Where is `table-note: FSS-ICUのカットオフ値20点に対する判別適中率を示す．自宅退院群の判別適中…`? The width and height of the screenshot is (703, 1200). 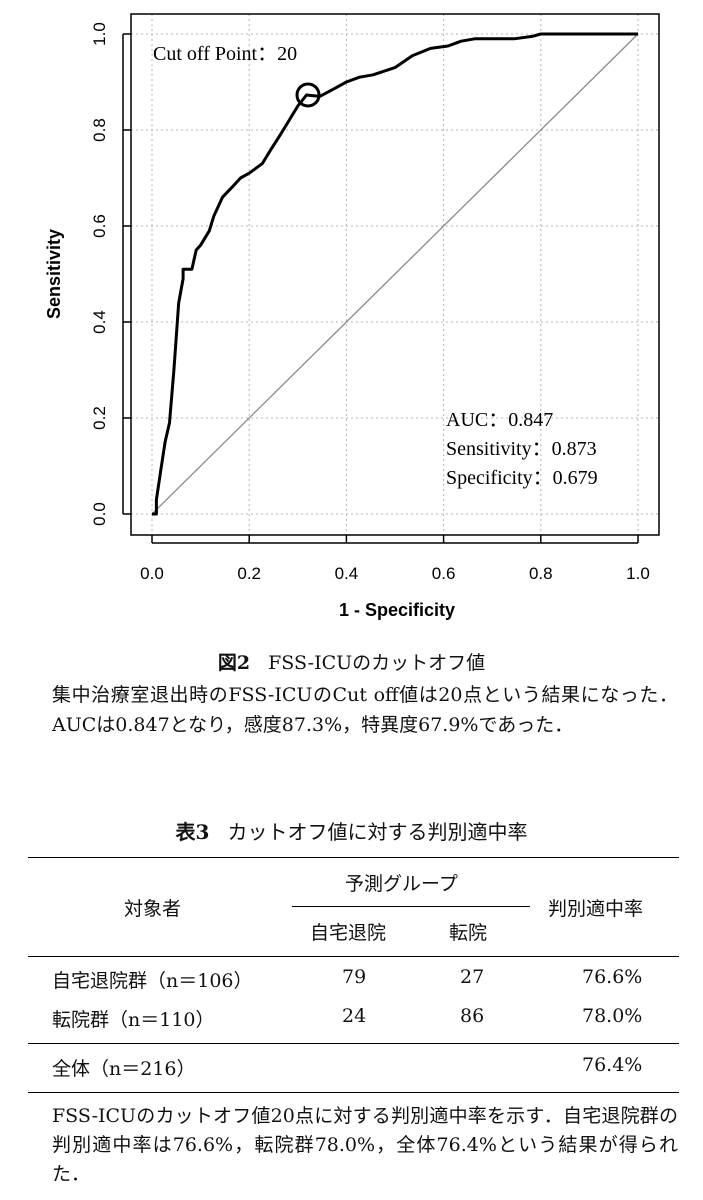 table-note: FSS-ICUのカットオフ値20点に対する判別適中率を示す．自宅退院群の判別適中… is located at coordinates (365, 1145).